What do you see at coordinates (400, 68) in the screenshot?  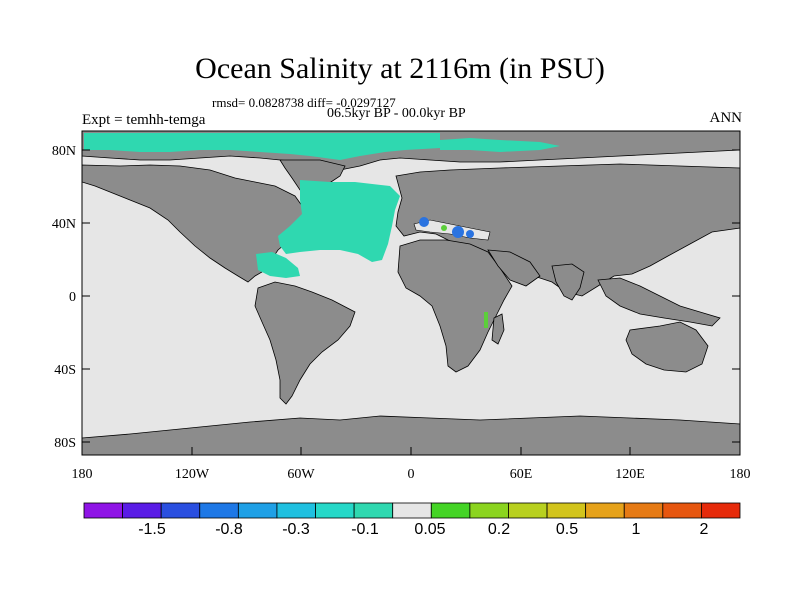 I see `chart-title: Ocean Salinity at 2116m (in PSU)` at bounding box center [400, 68].